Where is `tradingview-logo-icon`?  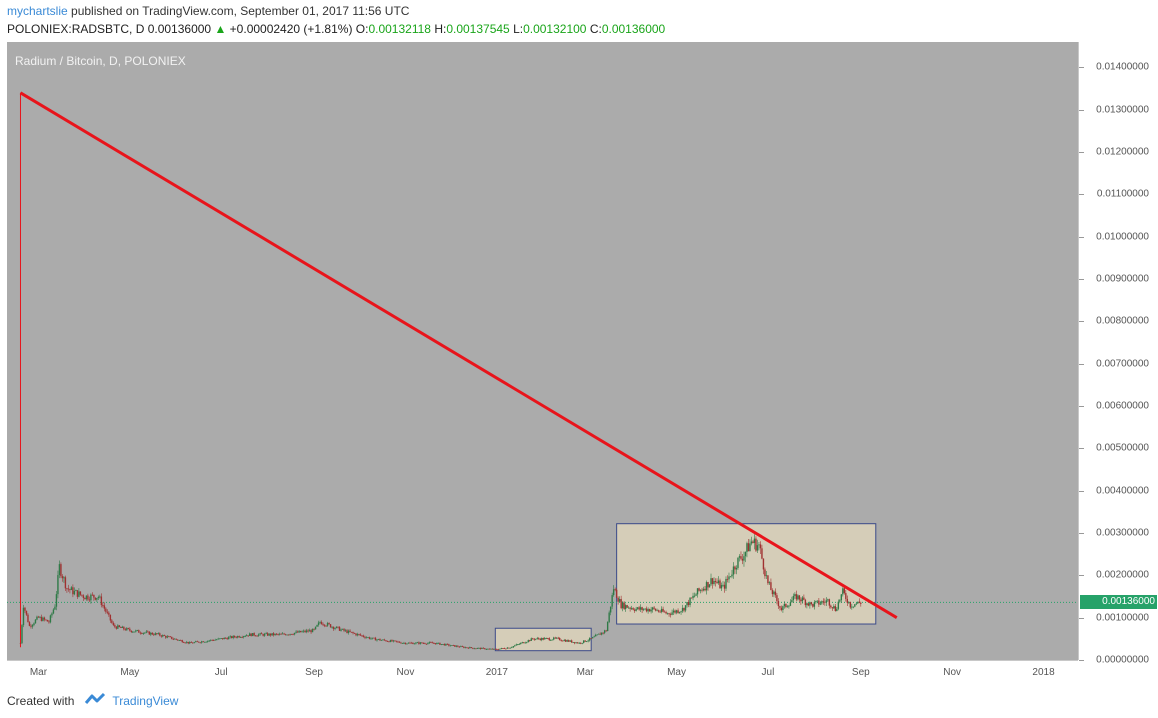
tradingview-logo-icon is located at coordinates (95, 700).